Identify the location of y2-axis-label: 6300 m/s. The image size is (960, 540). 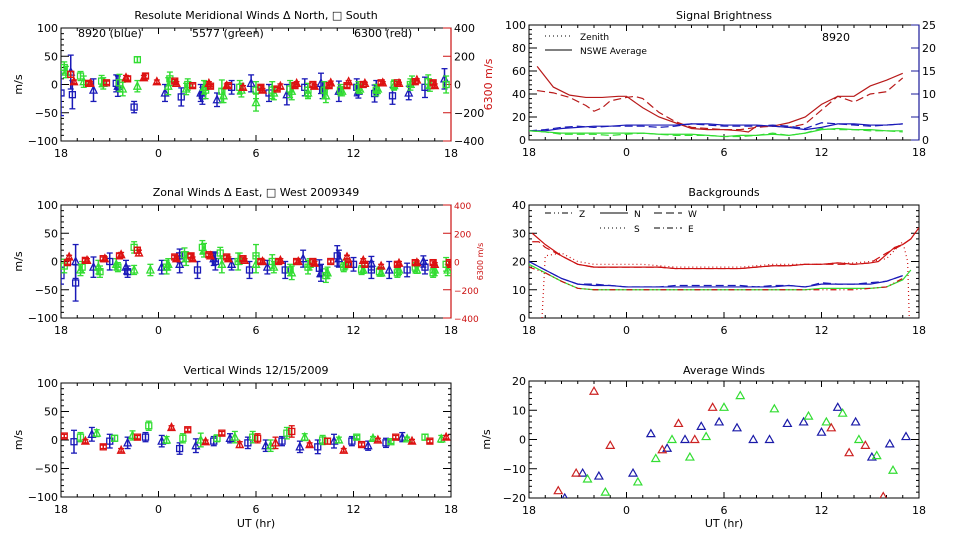
(488, 84).